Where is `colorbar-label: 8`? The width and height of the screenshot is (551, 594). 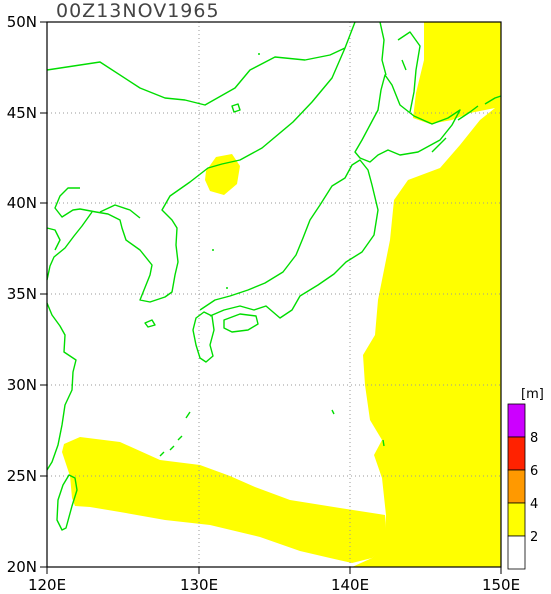
colorbar-label: 8 is located at coordinates (534, 438).